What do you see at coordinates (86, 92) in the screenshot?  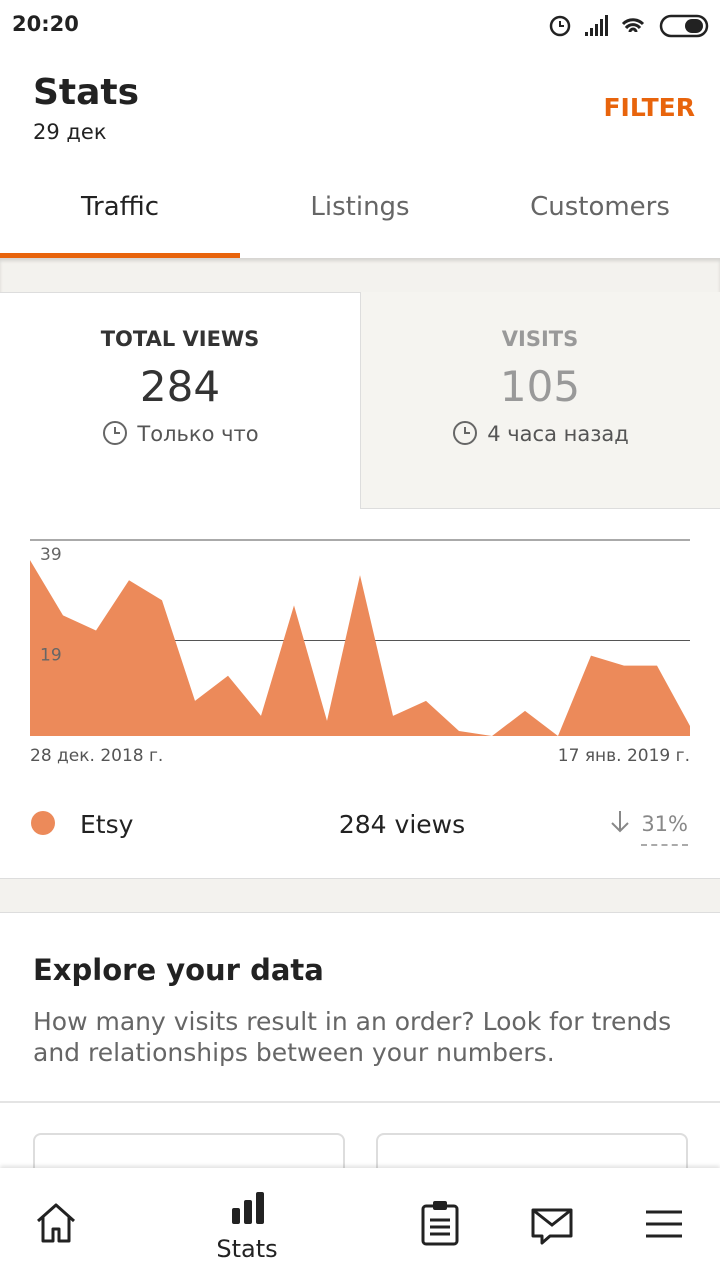 I see `page-title: Stats` at bounding box center [86, 92].